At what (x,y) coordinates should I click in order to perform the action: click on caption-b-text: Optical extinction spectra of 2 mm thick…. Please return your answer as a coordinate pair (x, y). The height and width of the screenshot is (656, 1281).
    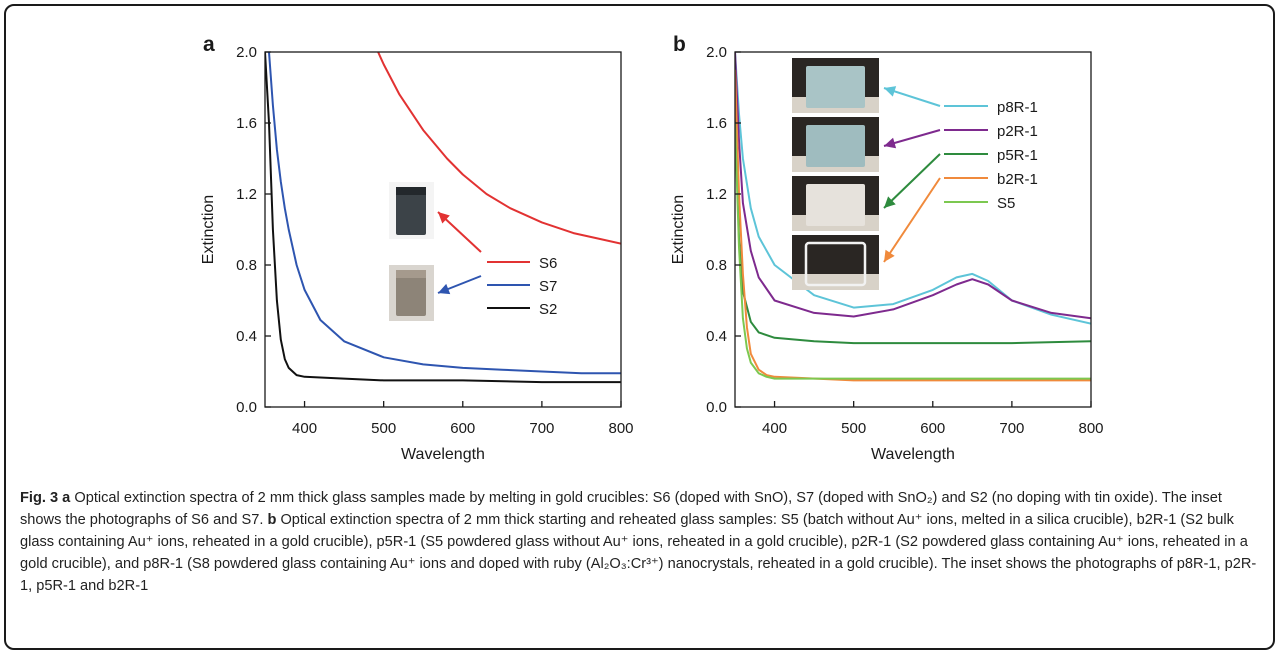
    Looking at the image, I should click on (638, 553).